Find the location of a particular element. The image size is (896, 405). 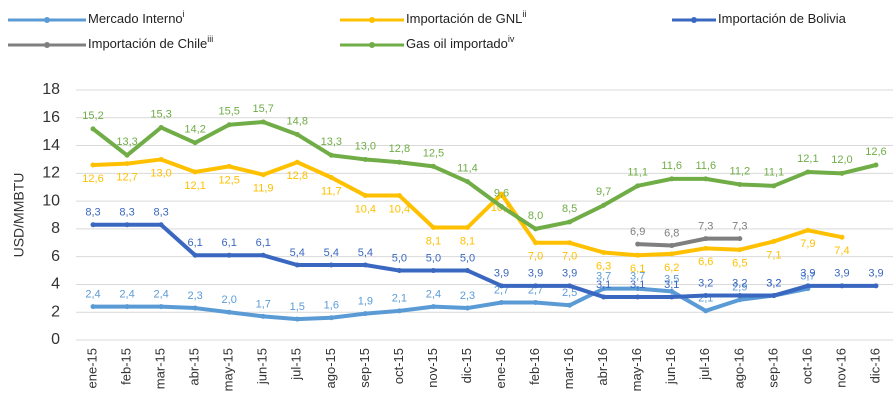

y-tick-label: 4 is located at coordinates (55, 284).